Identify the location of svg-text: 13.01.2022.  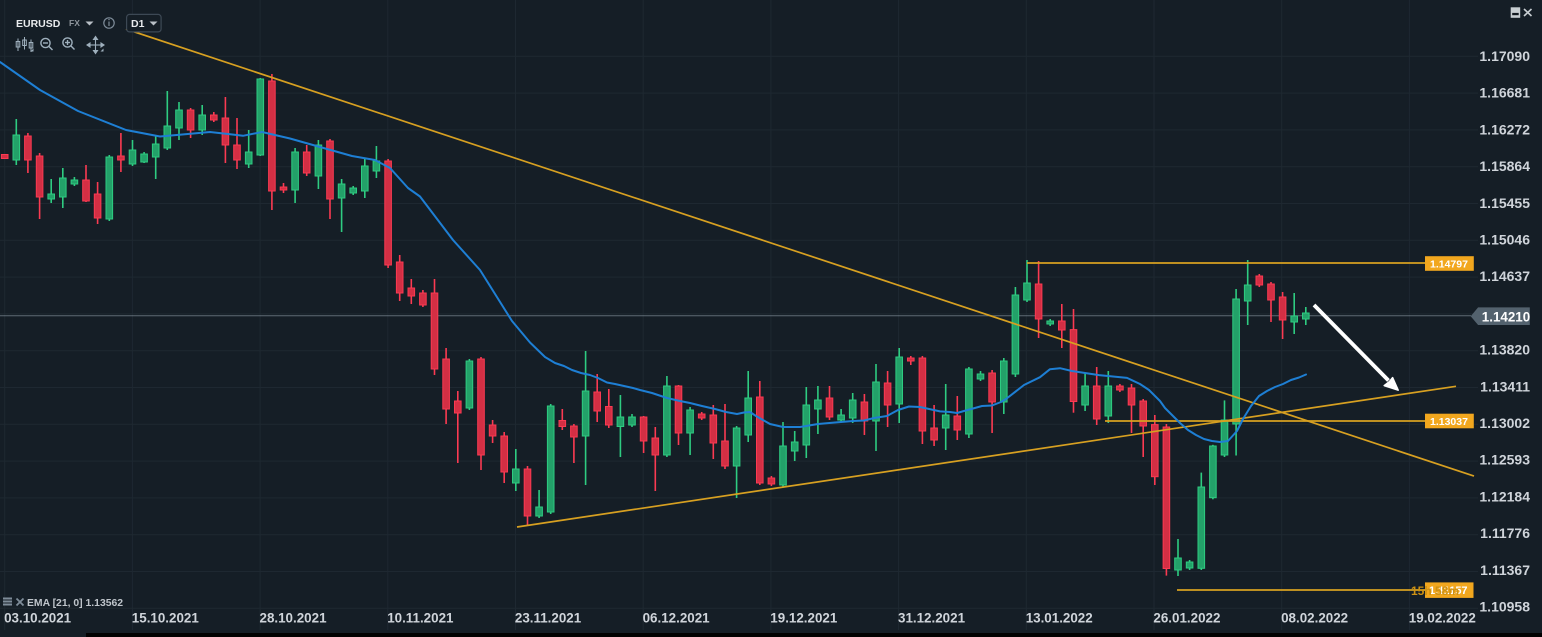
(1059, 617).